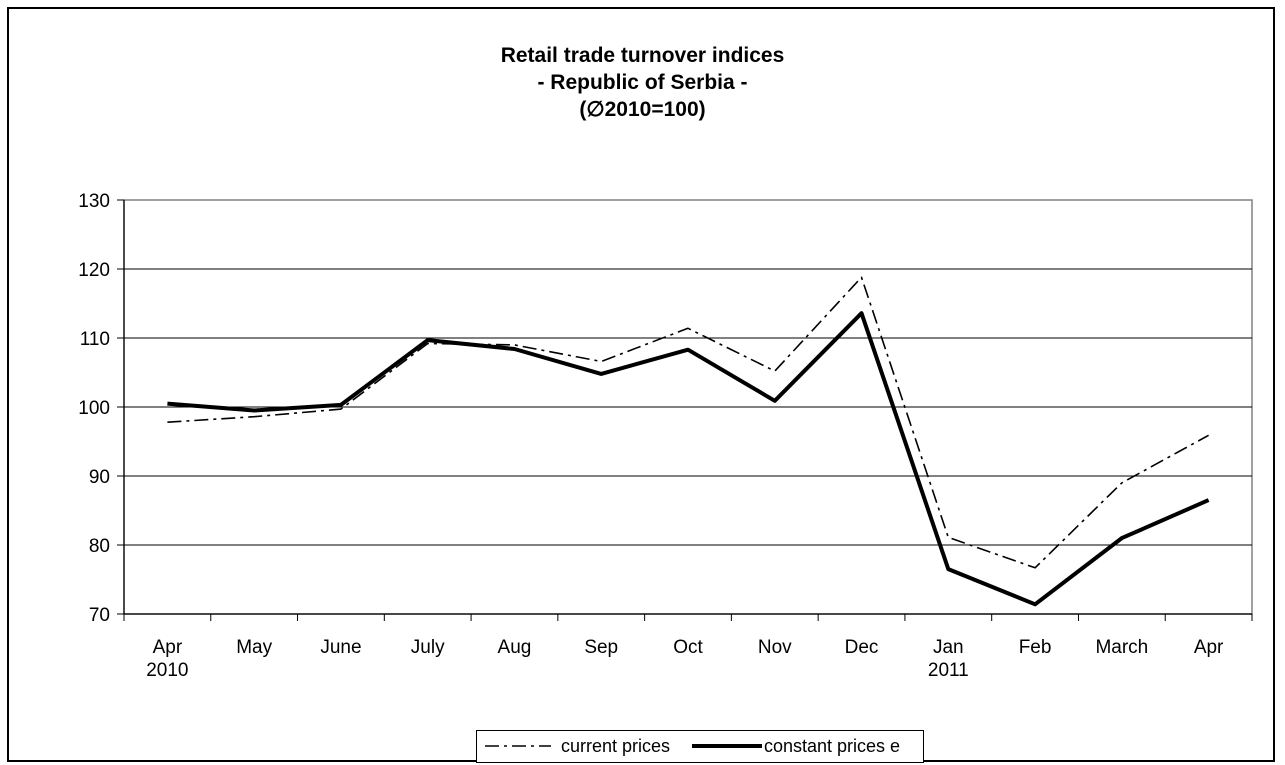 Image resolution: width=1285 pixels, height=765 pixels. I want to click on y-tick-label: 70, so click(99, 615).